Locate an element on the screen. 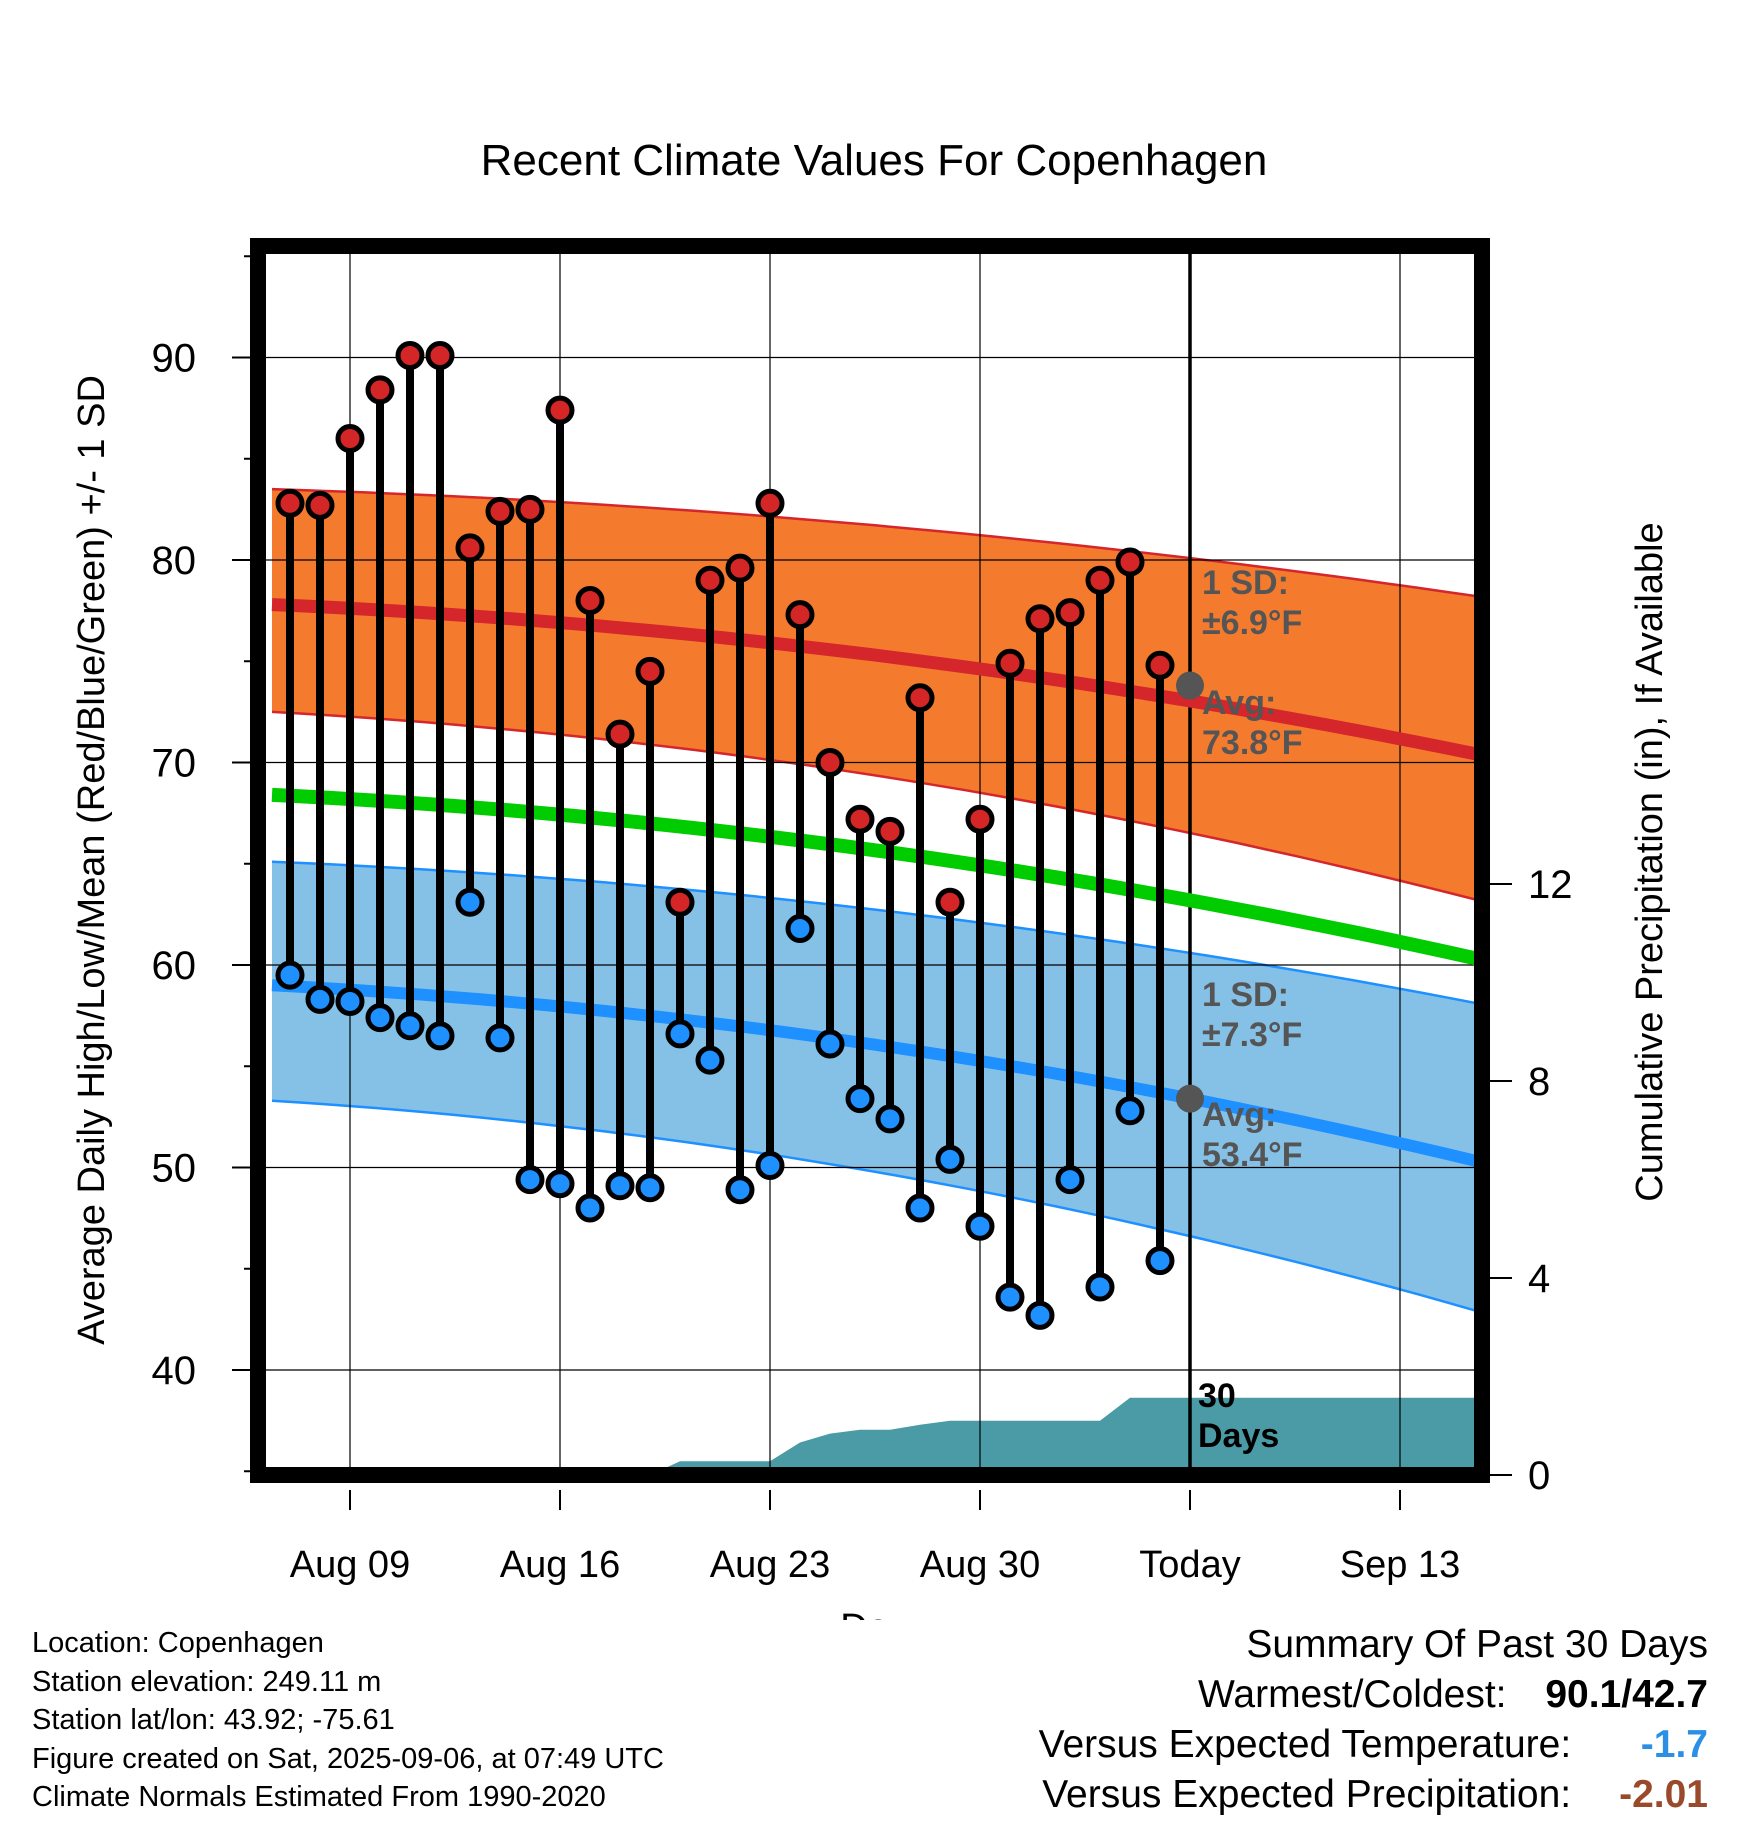 The image size is (1748, 1828). x-tick-label: Aug 16 is located at coordinates (560, 1565).